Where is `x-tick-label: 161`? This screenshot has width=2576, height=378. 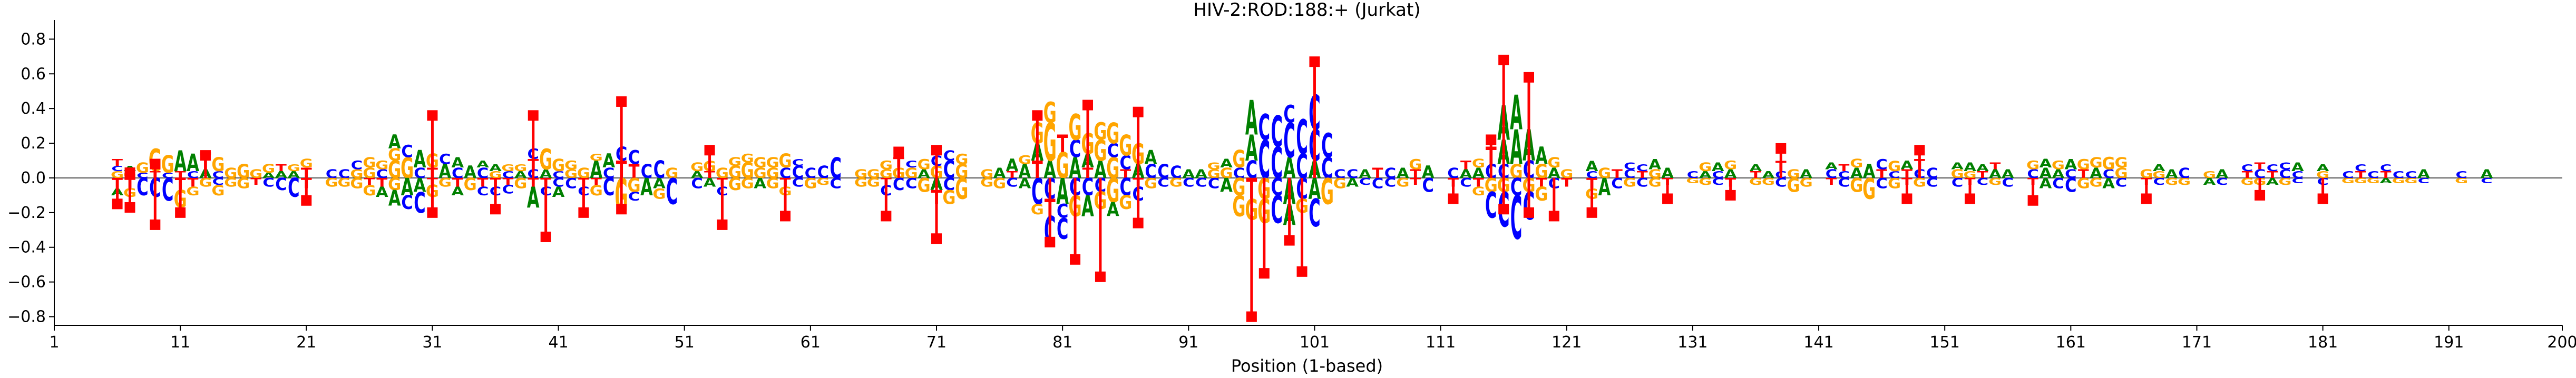
x-tick-label: 161 is located at coordinates (2071, 343).